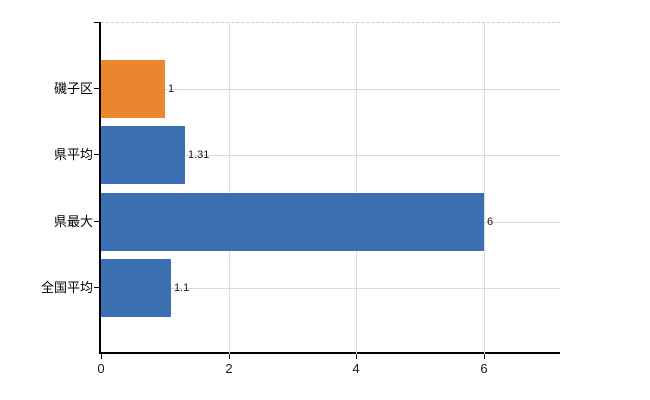 The height and width of the screenshot is (400, 650). I want to click on x-axis-tick-label: 4, so click(356, 368).